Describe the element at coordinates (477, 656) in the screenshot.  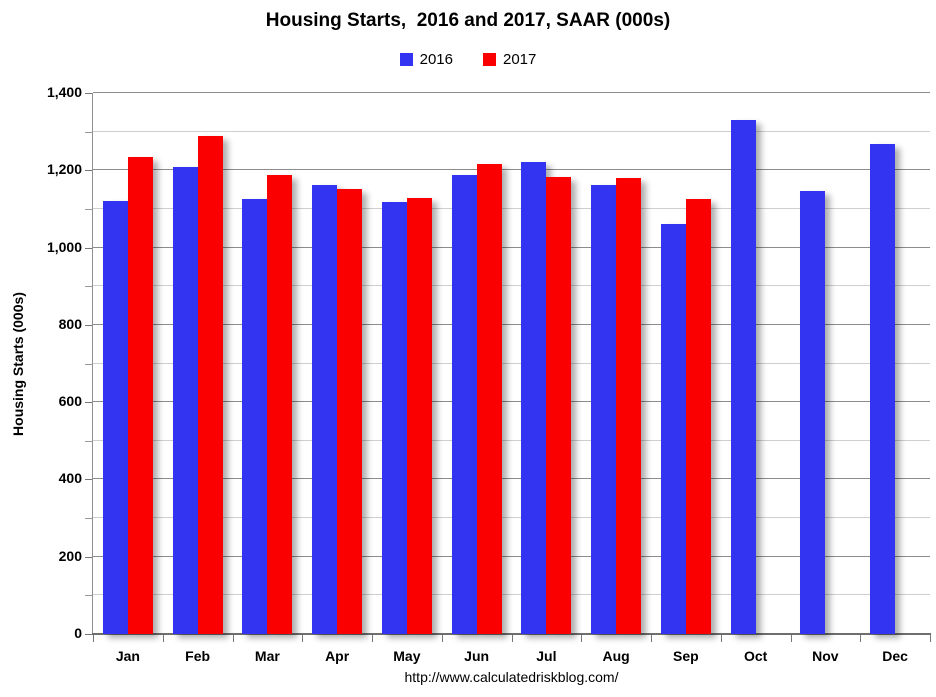
I see `x-tick-label: Jun` at that location.